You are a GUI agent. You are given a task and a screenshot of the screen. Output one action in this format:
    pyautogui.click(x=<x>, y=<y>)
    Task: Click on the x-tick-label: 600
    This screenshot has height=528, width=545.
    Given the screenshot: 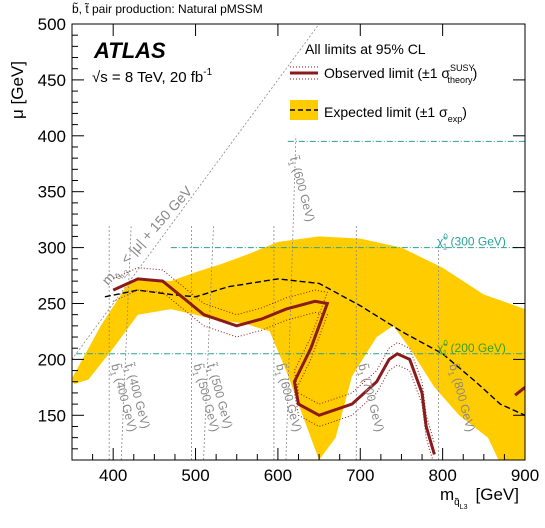 What is the action you would take?
    pyautogui.click(x=278, y=475)
    